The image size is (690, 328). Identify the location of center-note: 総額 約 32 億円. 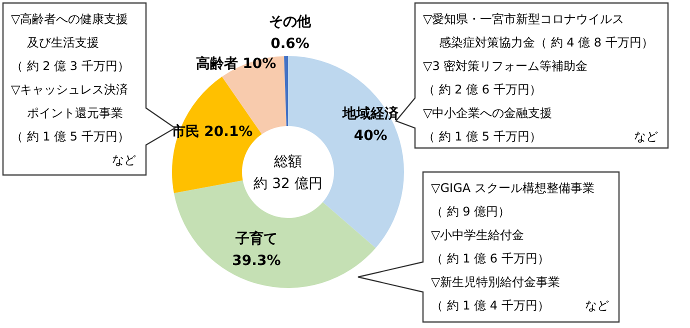
(288, 173).